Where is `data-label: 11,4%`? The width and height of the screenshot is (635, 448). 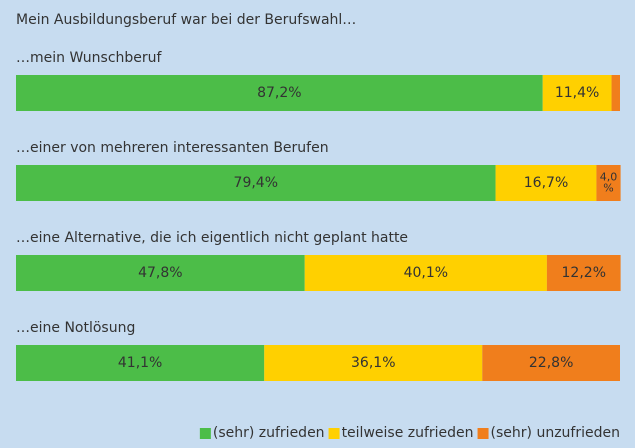 data-label: 11,4% is located at coordinates (577, 93).